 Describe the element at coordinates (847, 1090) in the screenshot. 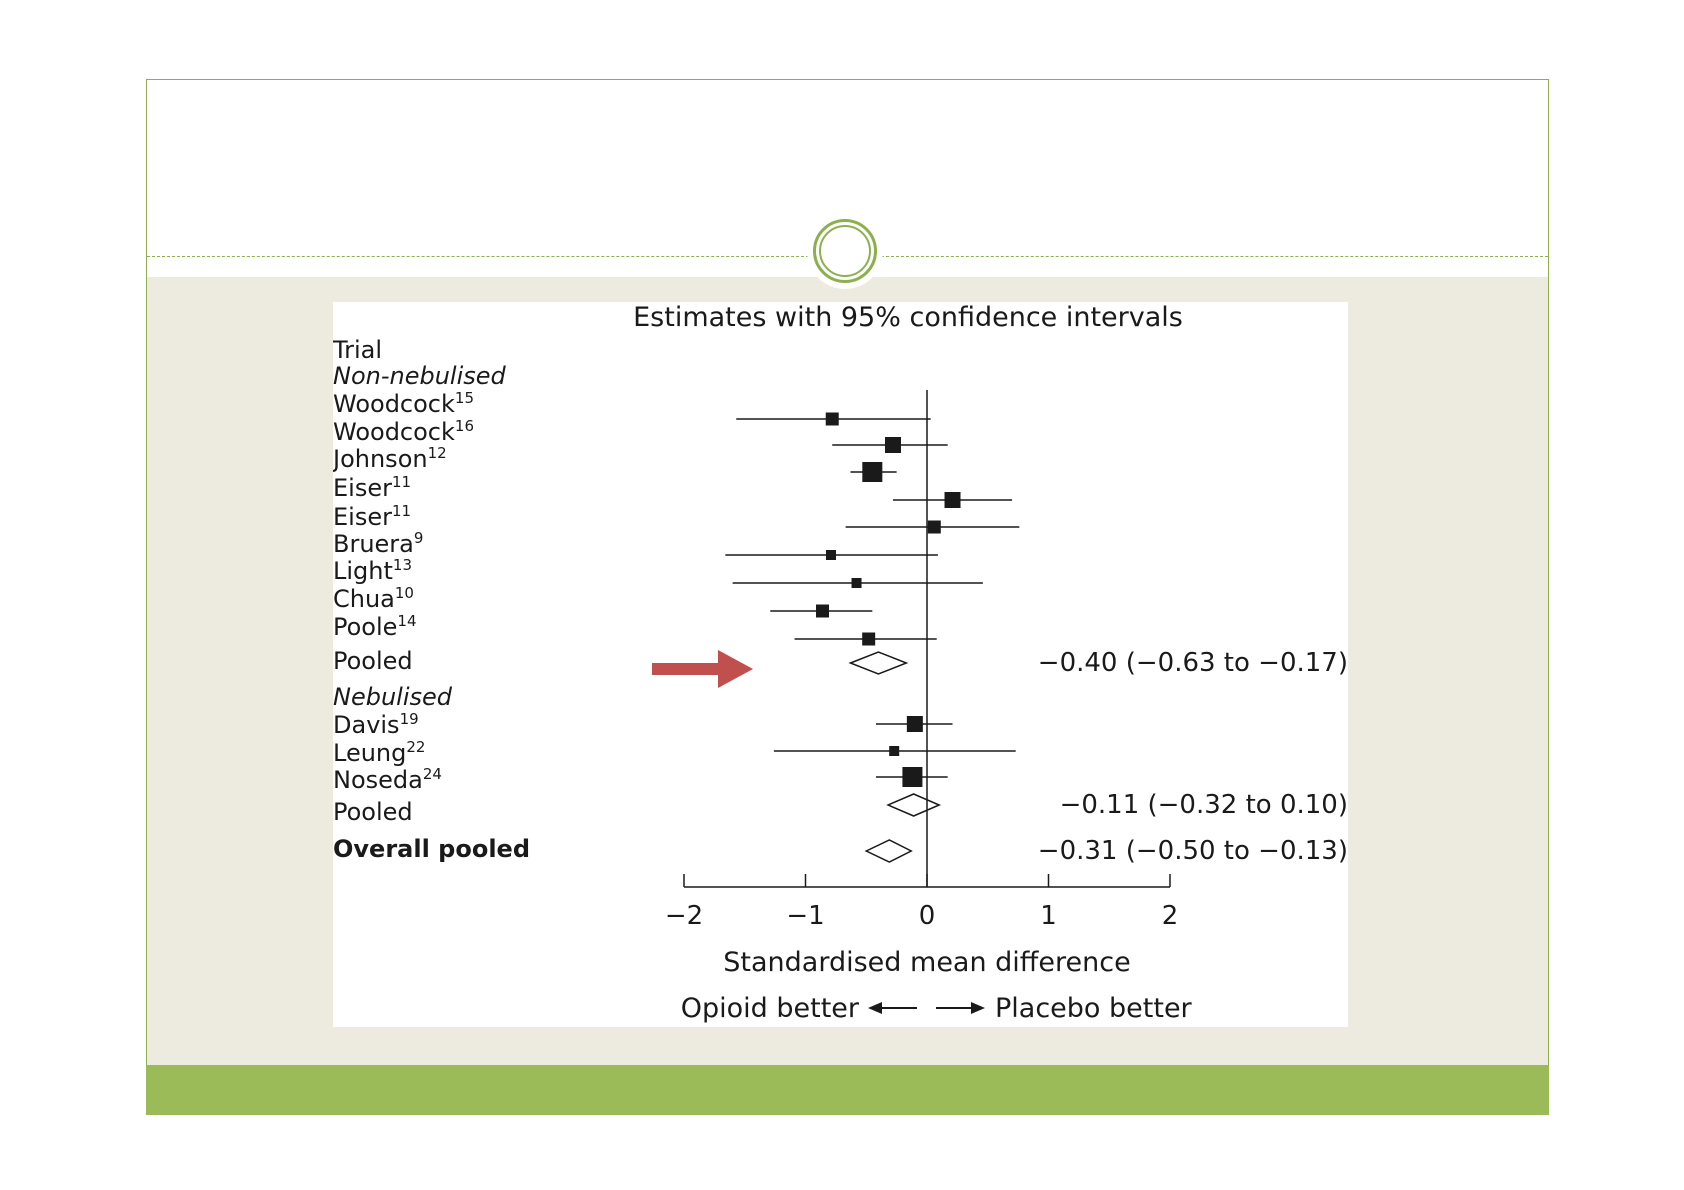

I see `slide-footer-bar` at that location.